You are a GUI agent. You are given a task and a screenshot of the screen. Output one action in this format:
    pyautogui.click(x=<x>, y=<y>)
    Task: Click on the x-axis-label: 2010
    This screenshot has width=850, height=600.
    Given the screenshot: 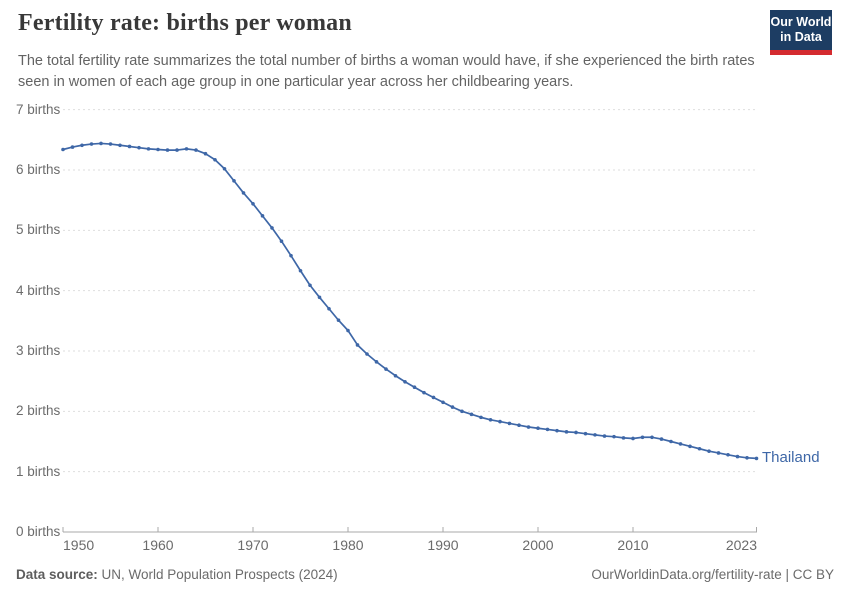 What is the action you would take?
    pyautogui.click(x=633, y=545)
    